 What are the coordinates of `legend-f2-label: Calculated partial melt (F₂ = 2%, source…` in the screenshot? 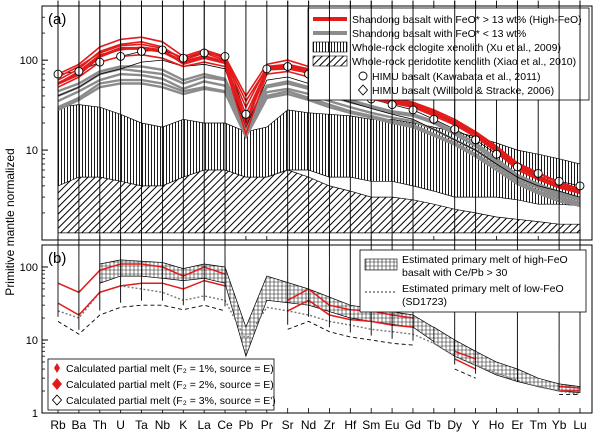 It's located at (170, 385).